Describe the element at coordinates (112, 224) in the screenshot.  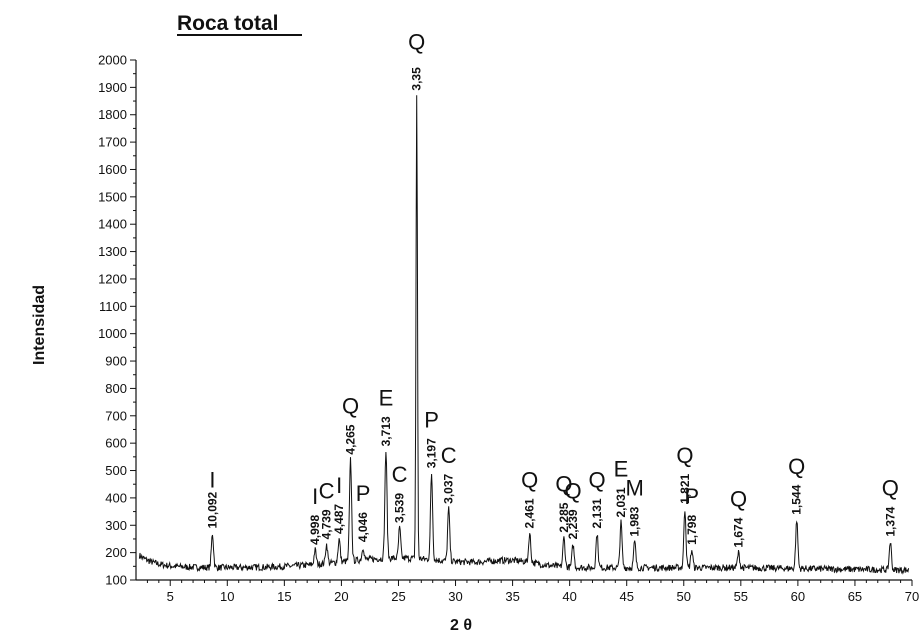
I see `y-tick-label: 1400` at that location.